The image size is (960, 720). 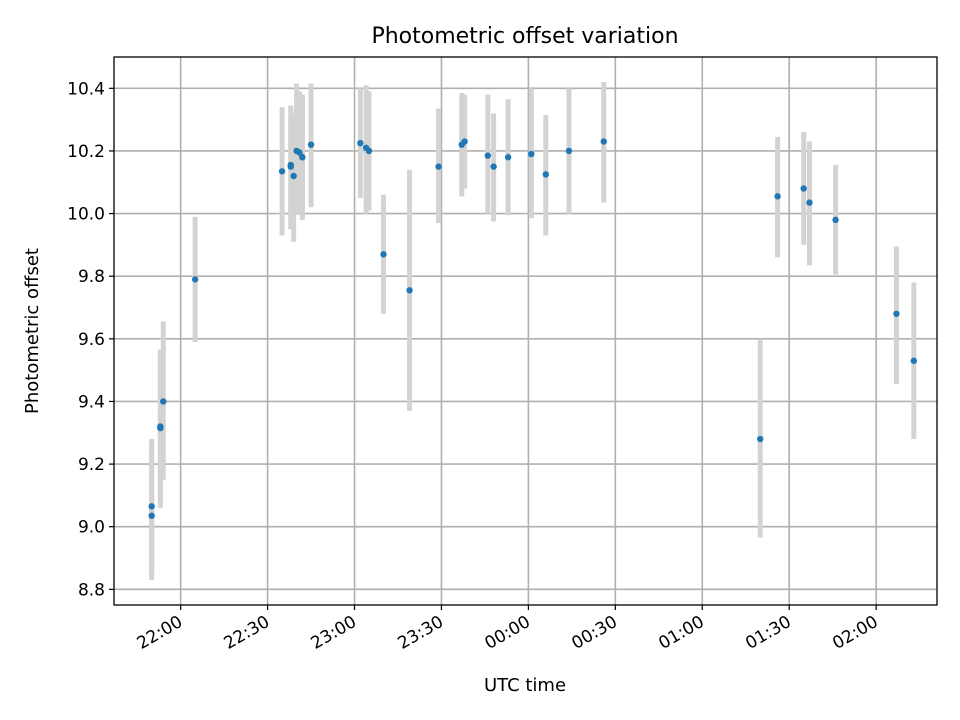 I want to click on y-tick-label: 10.2, so click(x=86, y=152).